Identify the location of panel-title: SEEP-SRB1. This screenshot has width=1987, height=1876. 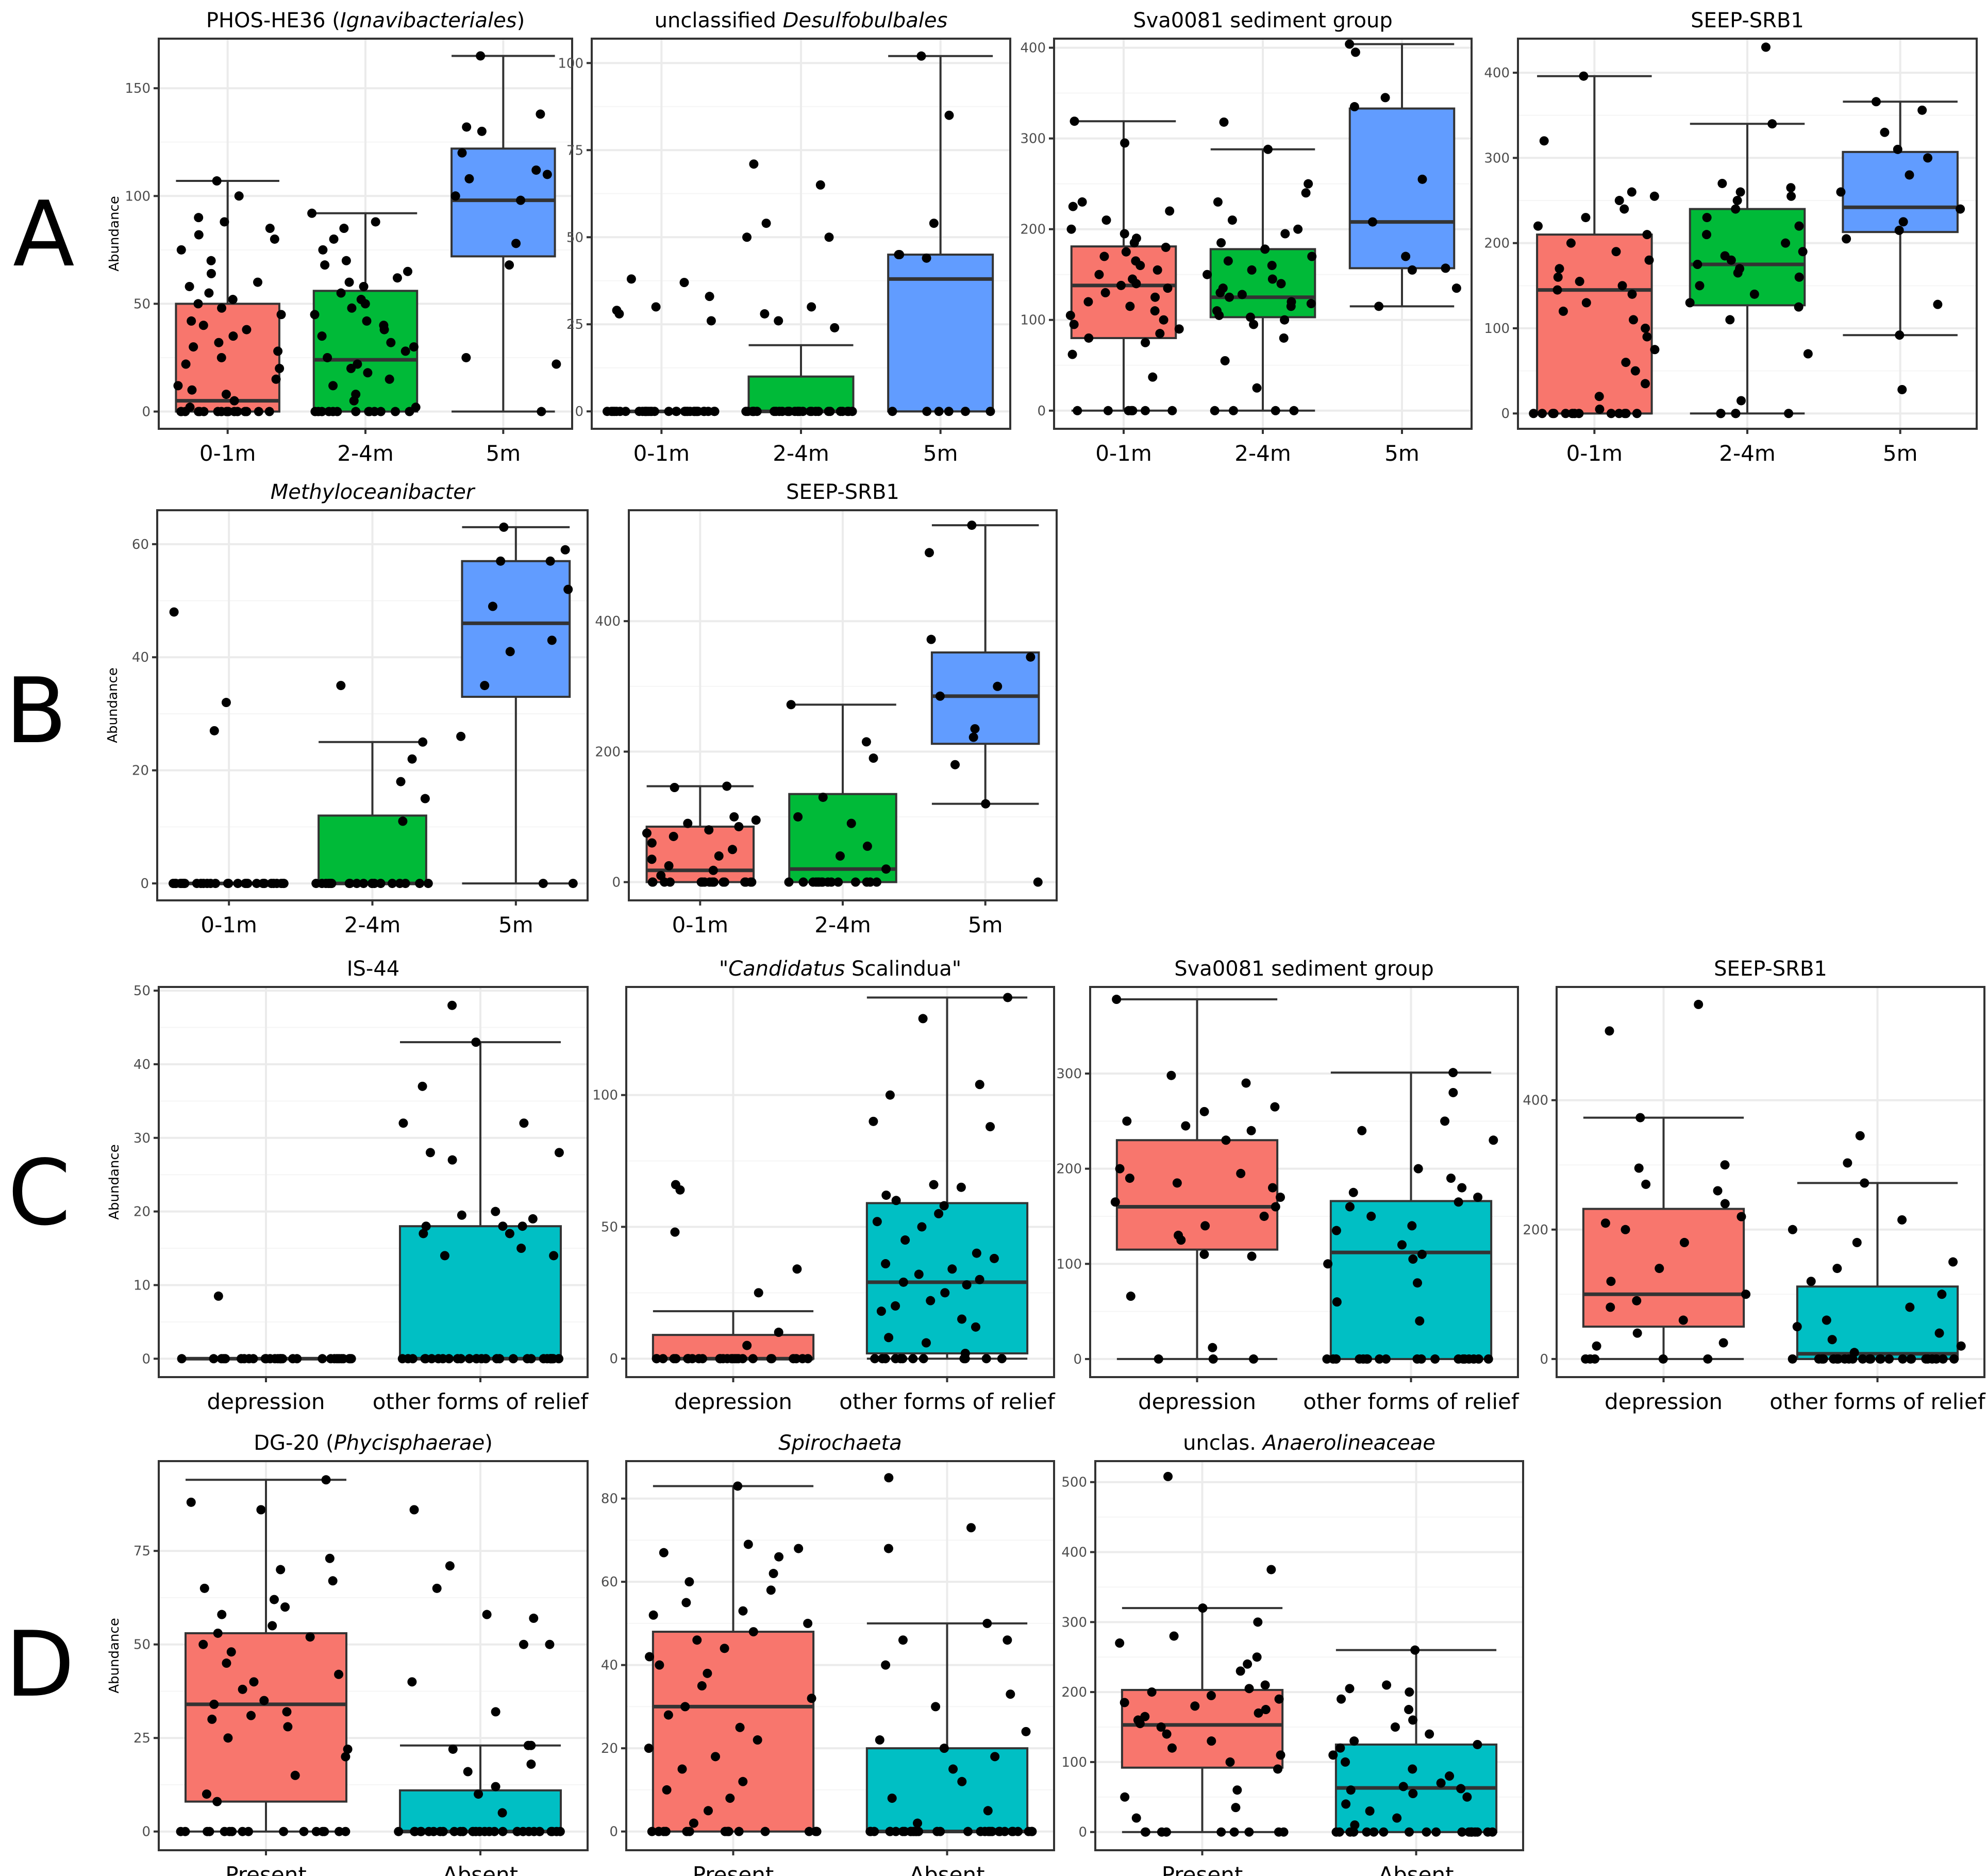
(1770, 969).